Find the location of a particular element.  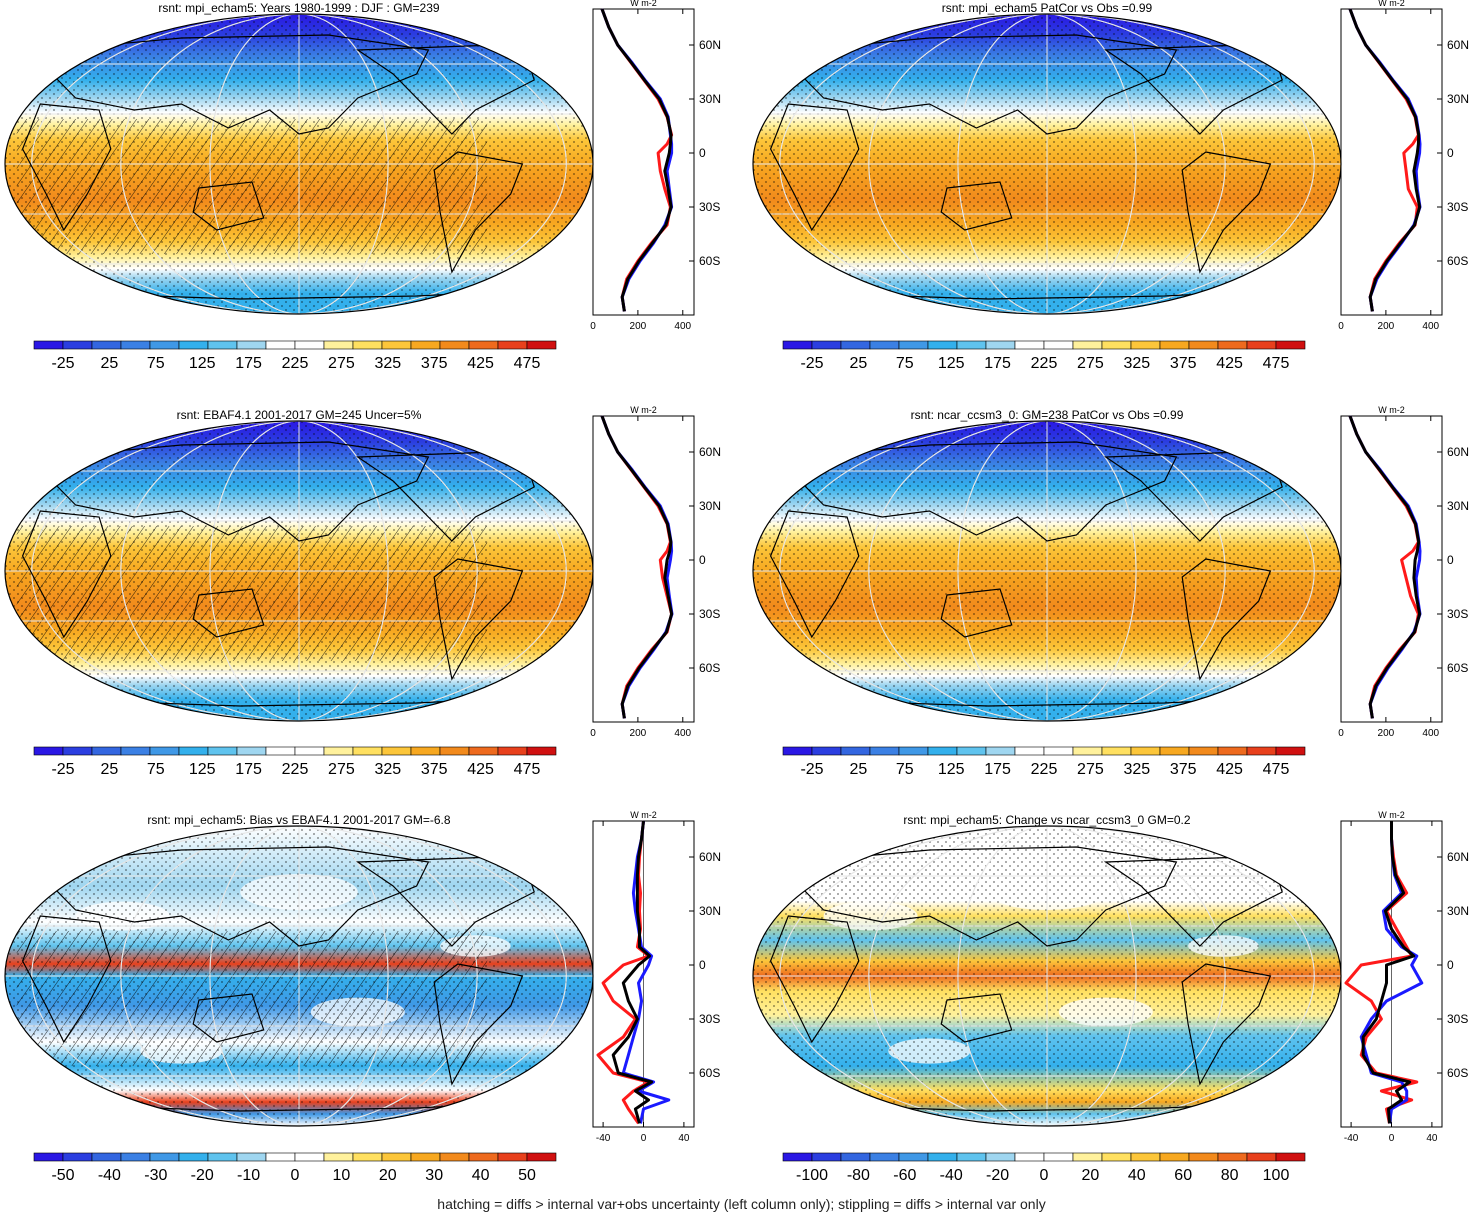

colorbar-tick-label: -80 is located at coordinates (858, 1175).